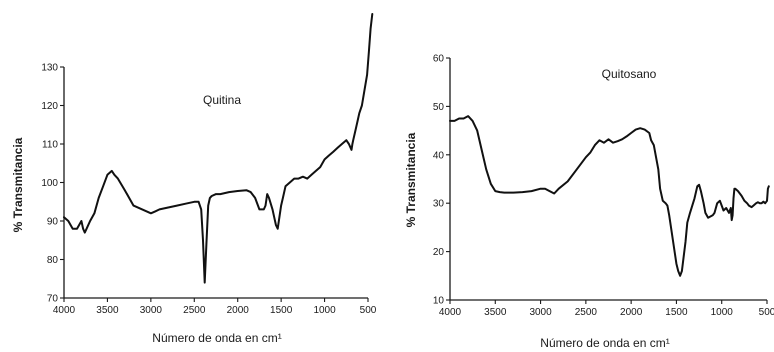 The width and height of the screenshot is (774, 352). Describe the element at coordinates (53, 222) in the screenshot. I see `y-tick-label: 90` at that location.